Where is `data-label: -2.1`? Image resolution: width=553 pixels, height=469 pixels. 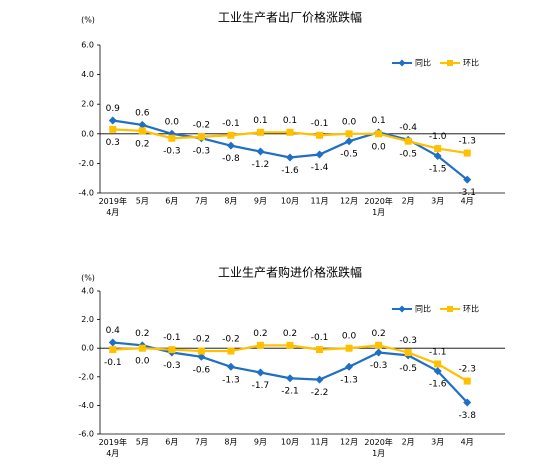
data-label: -2.1 is located at coordinates (290, 392).